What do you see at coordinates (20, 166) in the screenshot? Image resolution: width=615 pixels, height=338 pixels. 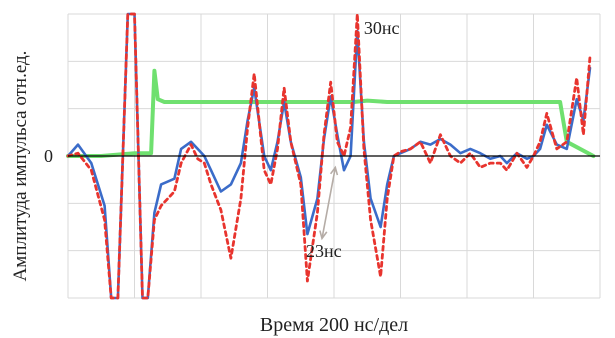 I see `y-axis-label: Амплитуда импульса отн.ед.` at bounding box center [20, 166].